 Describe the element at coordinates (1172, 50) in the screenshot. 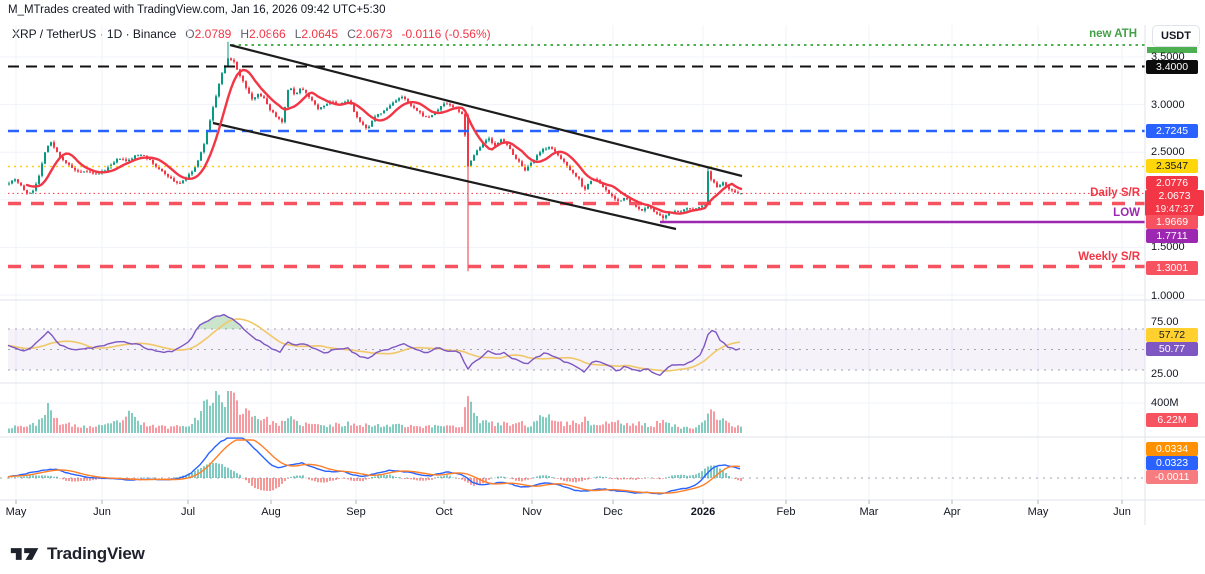

I see `ath-price-label-bar` at that location.